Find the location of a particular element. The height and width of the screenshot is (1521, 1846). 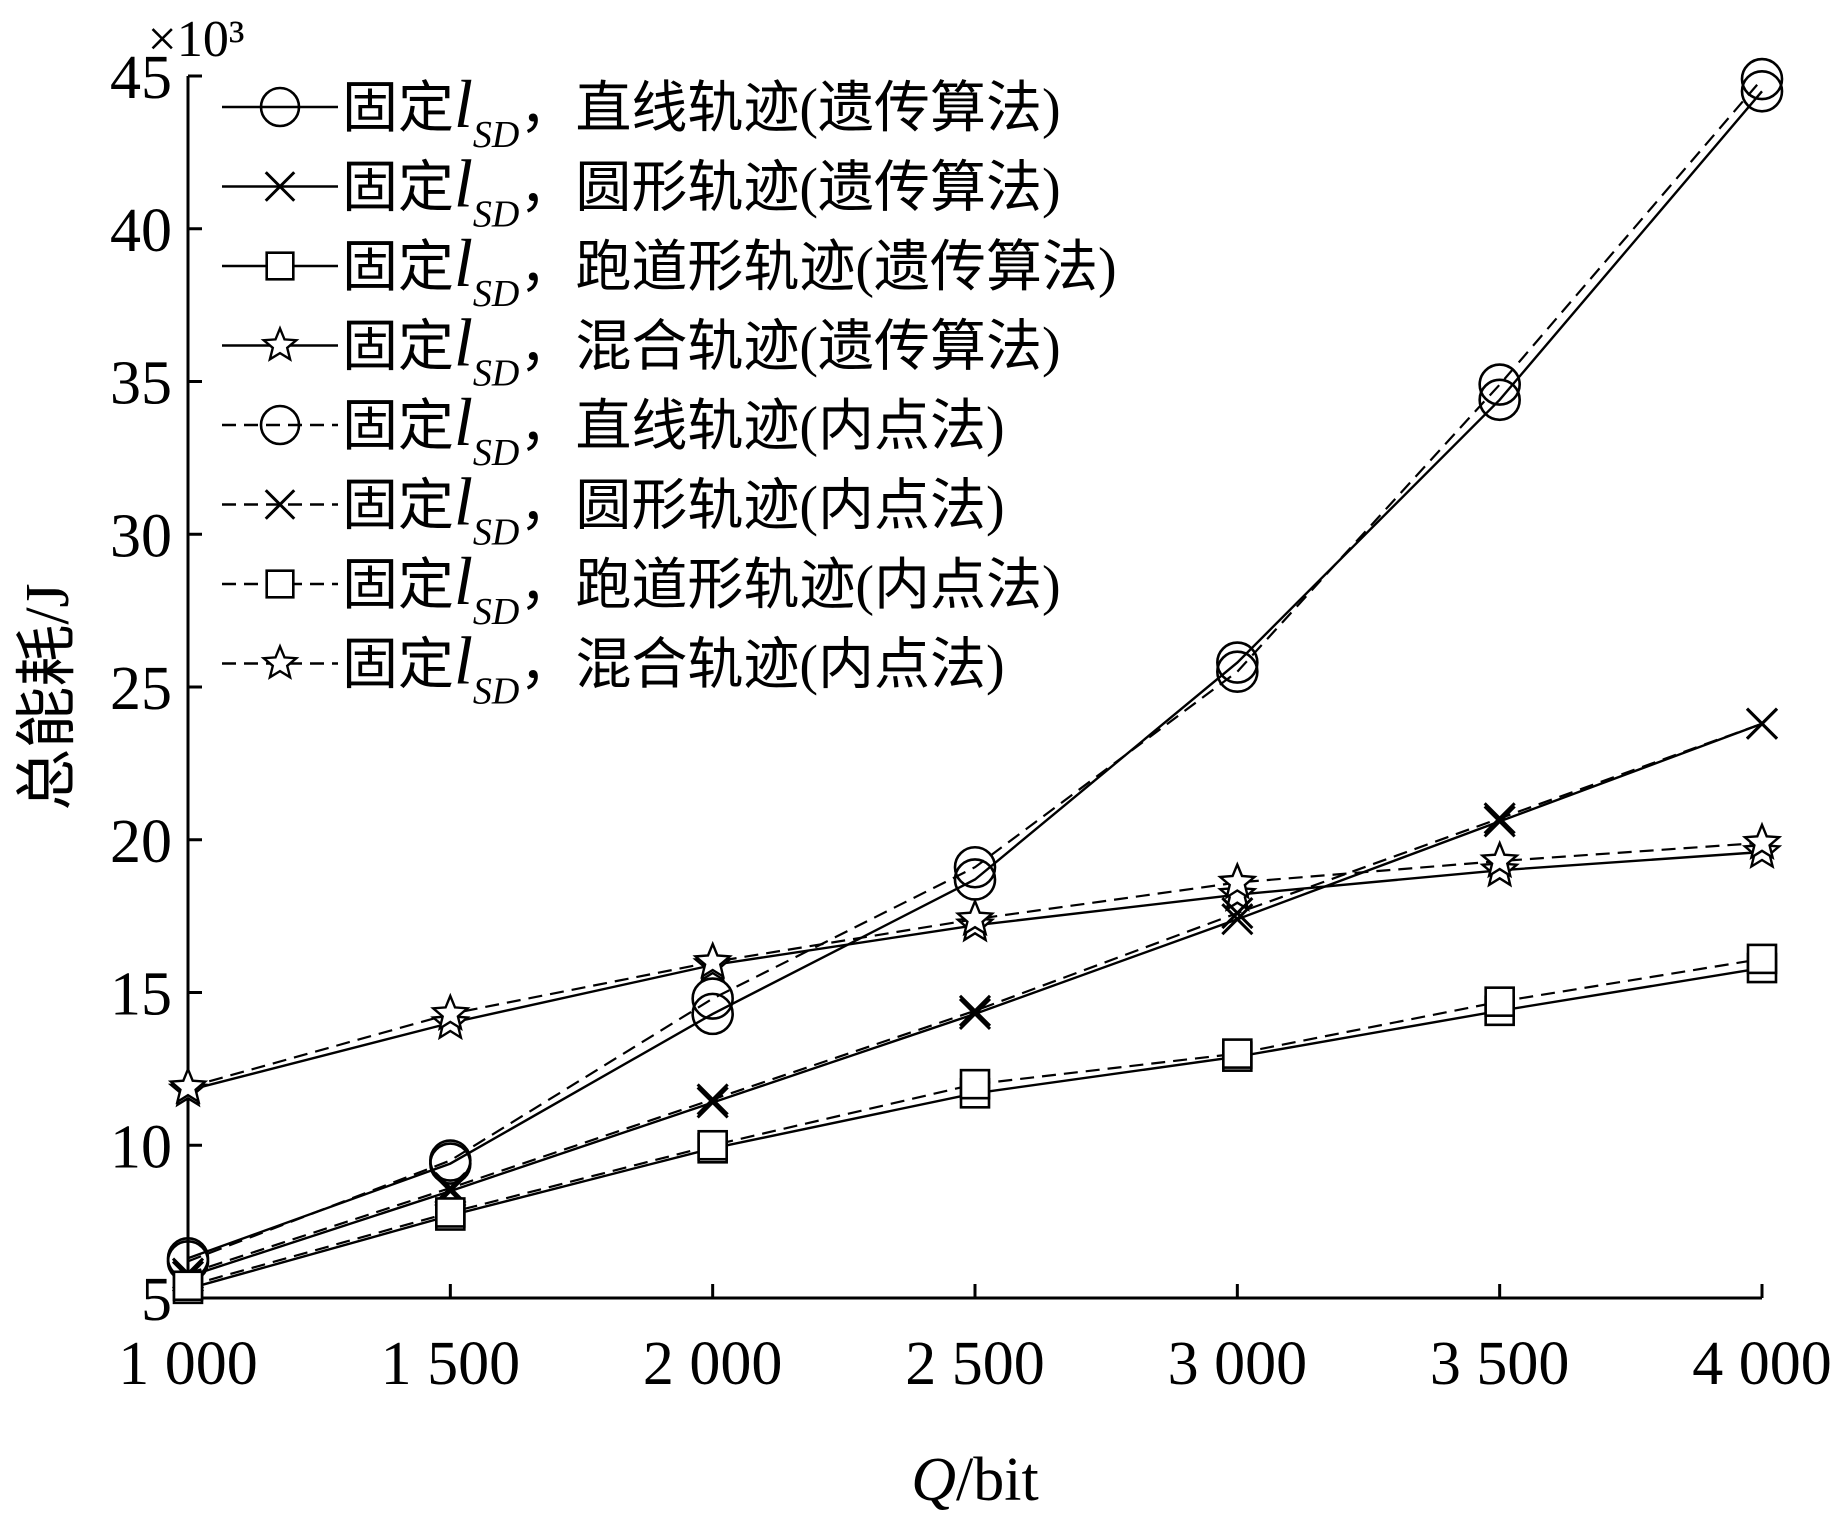

x-axis-title-unit: /bit is located at coordinates (997, 1480).